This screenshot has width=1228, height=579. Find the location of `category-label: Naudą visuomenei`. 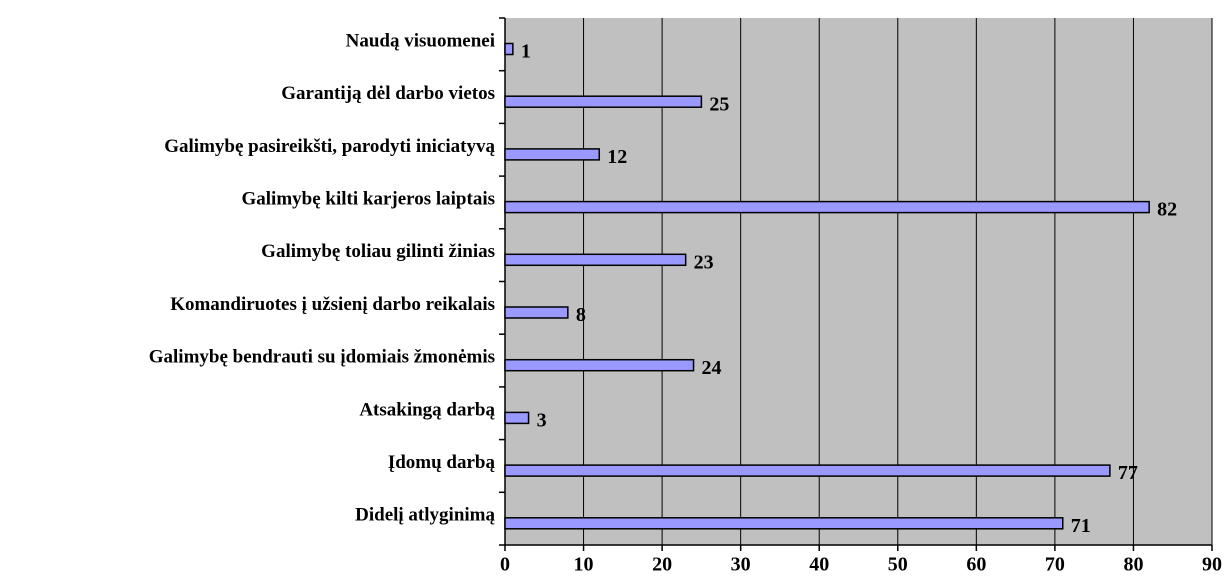

category-label: Naudą visuomenei is located at coordinates (420, 40).